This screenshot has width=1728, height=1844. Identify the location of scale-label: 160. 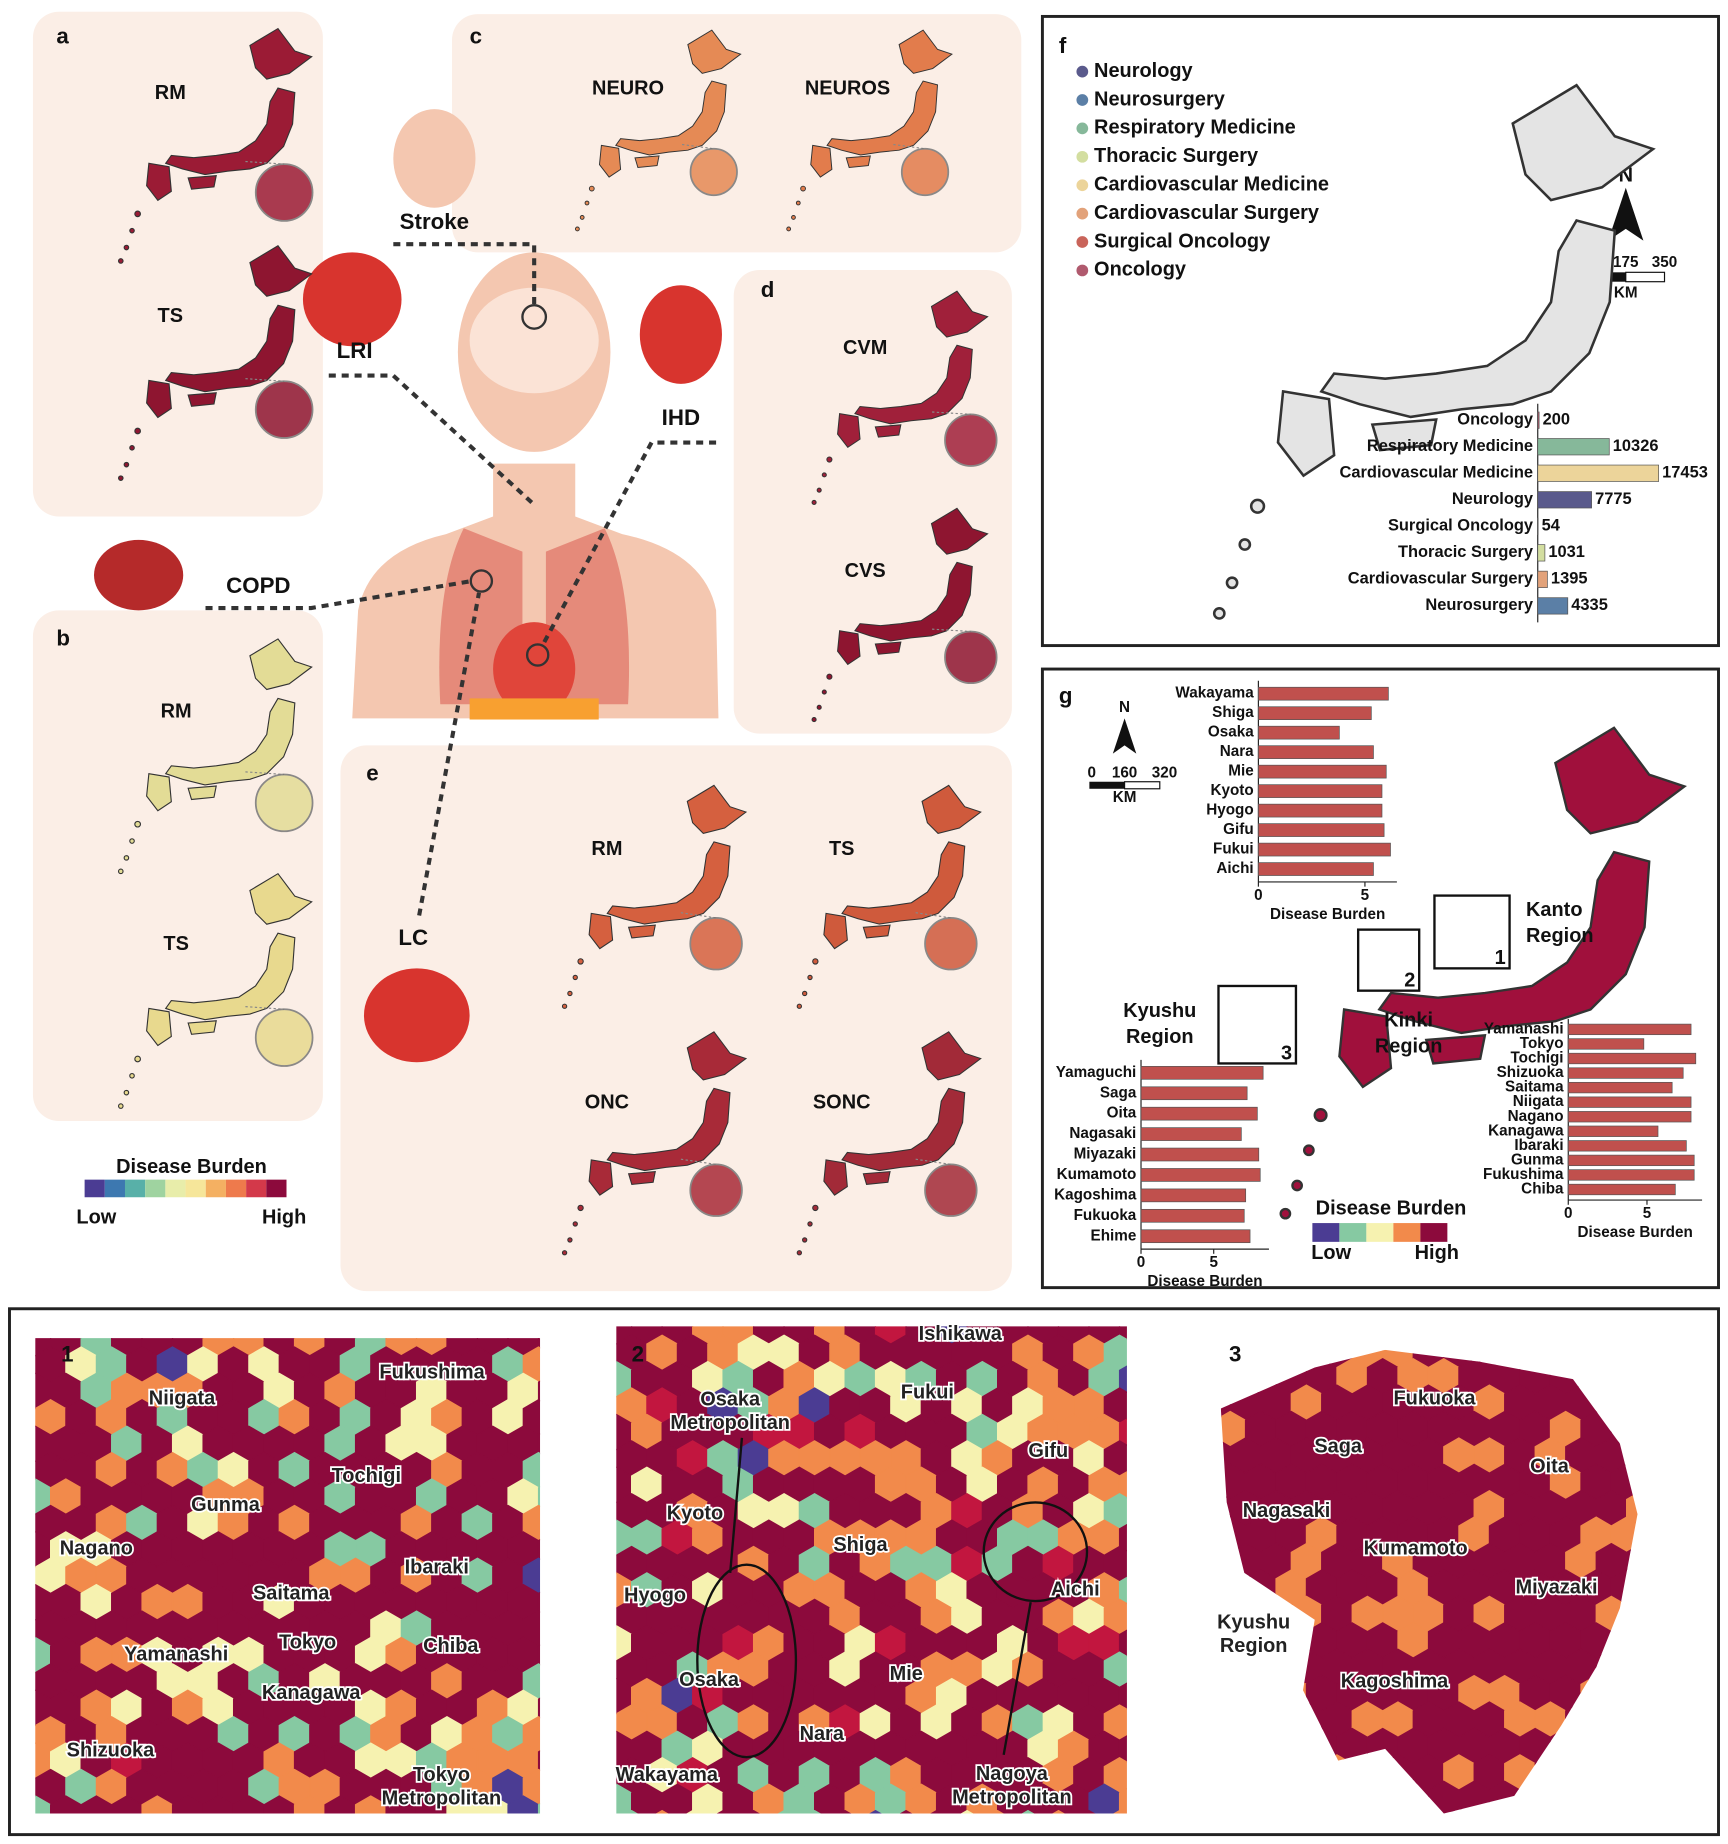
(1124, 773).